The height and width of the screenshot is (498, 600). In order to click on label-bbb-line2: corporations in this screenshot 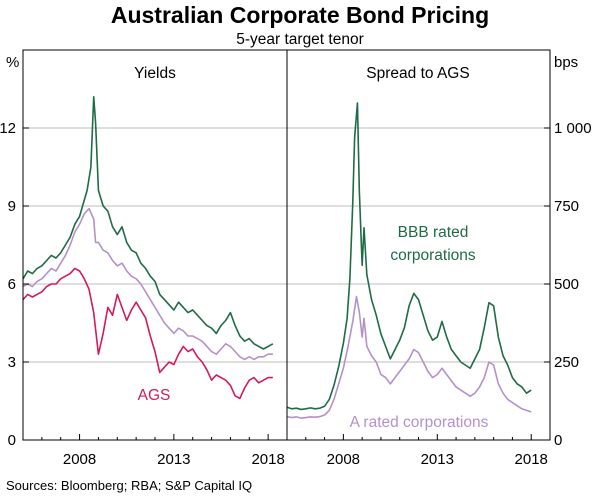, I will do `click(433, 255)`.